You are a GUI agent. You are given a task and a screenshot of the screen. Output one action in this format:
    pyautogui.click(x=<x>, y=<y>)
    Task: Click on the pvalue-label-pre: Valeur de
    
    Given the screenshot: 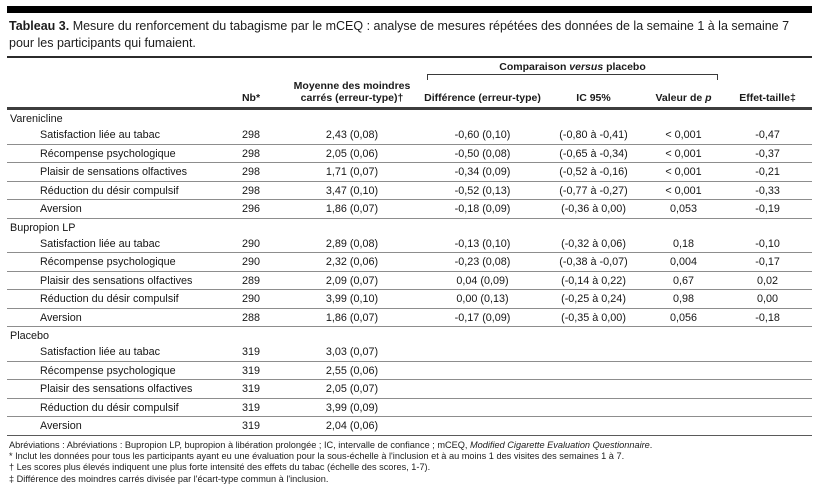 What is the action you would take?
    pyautogui.click(x=681, y=98)
    